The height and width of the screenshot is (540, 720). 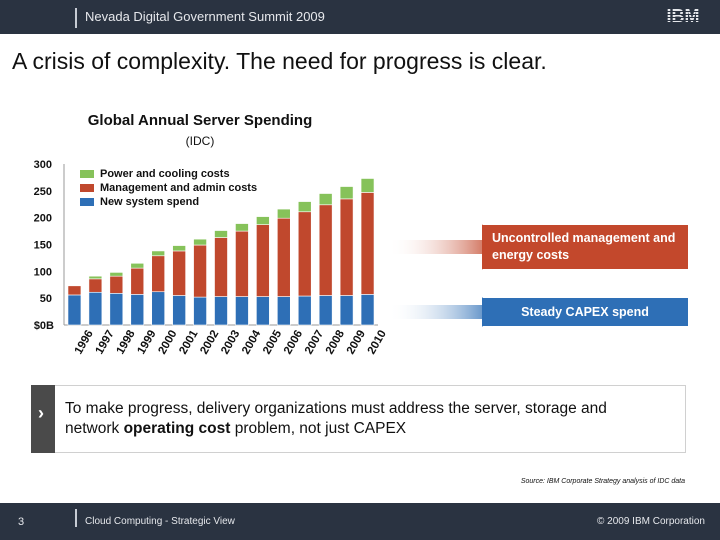 What do you see at coordinates (221, 311) in the screenshot?
I see `bar-2003-new-system-spend` at bounding box center [221, 311].